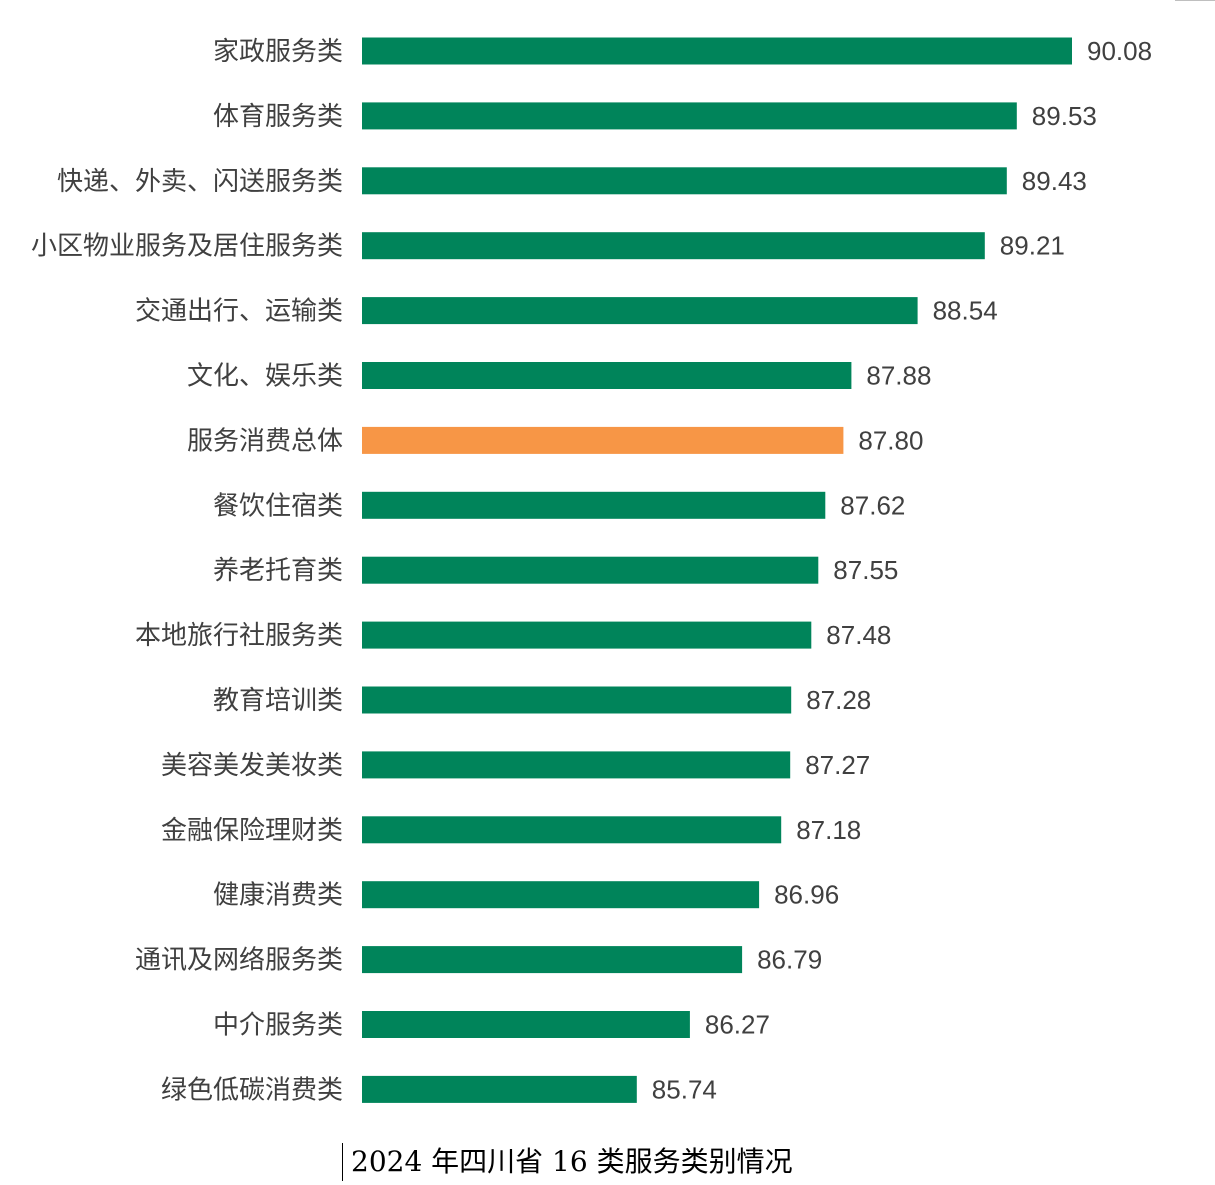 Image resolution: width=1215 pixels, height=1185 pixels. I want to click on category-label: 体育服务类, so click(278, 117).